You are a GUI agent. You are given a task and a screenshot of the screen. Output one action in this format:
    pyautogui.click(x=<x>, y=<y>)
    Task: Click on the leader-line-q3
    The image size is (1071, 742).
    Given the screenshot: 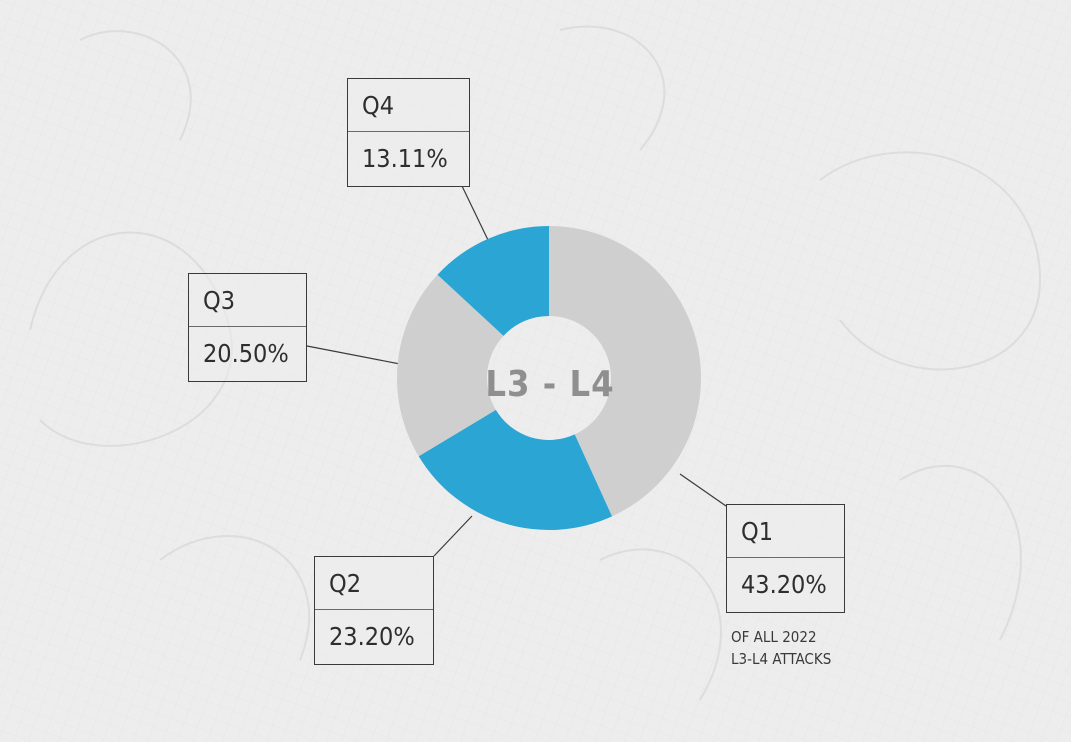 What is the action you would take?
    pyautogui.click(x=353, y=355)
    